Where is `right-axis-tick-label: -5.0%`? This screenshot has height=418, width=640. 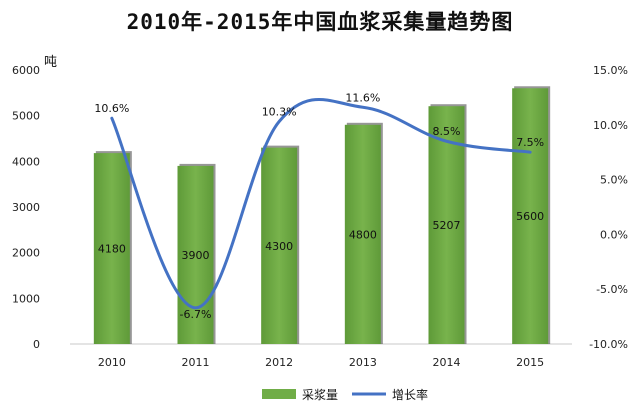
right-axis-tick-label: -5.0% is located at coordinates (612, 289).